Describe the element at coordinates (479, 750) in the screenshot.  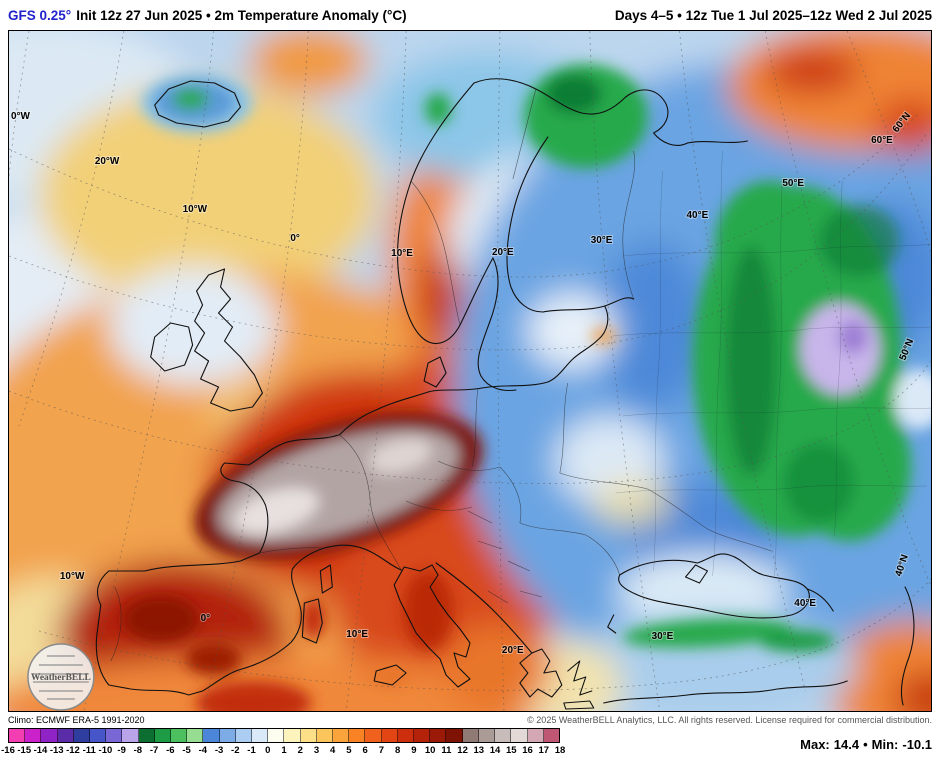
I see `colorbar-tick-label: 13` at that location.